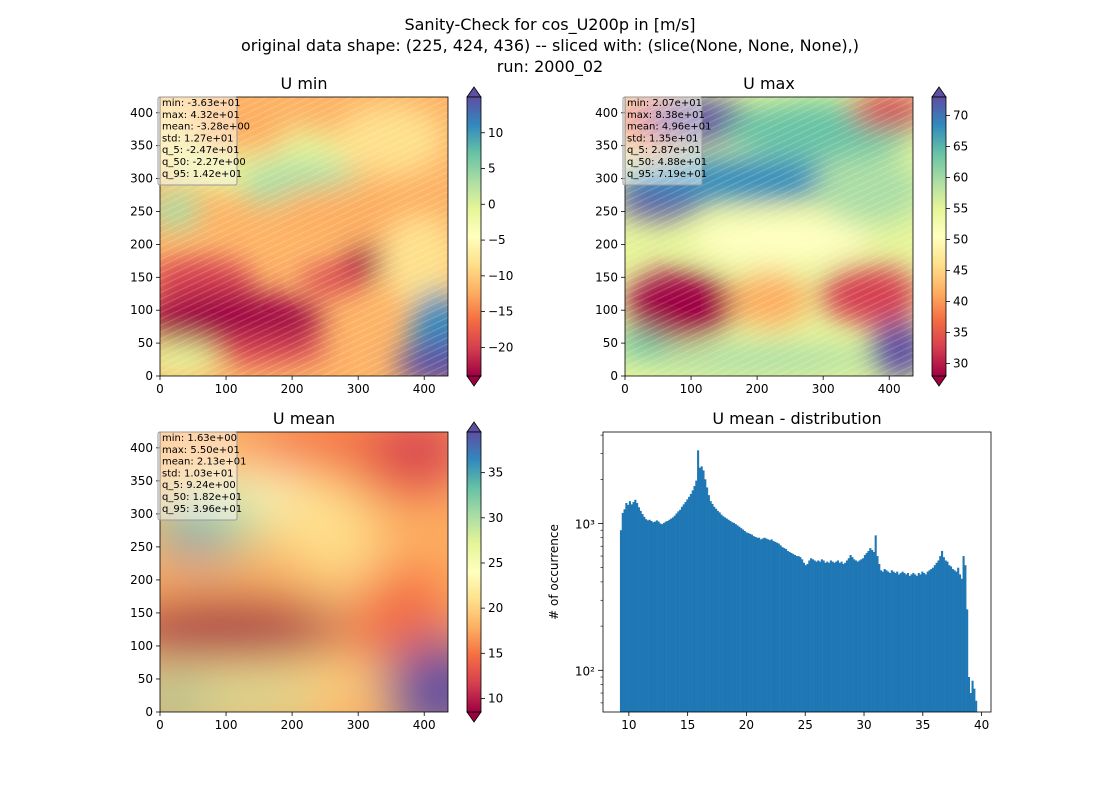 The width and height of the screenshot is (1100, 800). I want to click on stats-line: q_5: -2.47e+01, so click(200, 150).